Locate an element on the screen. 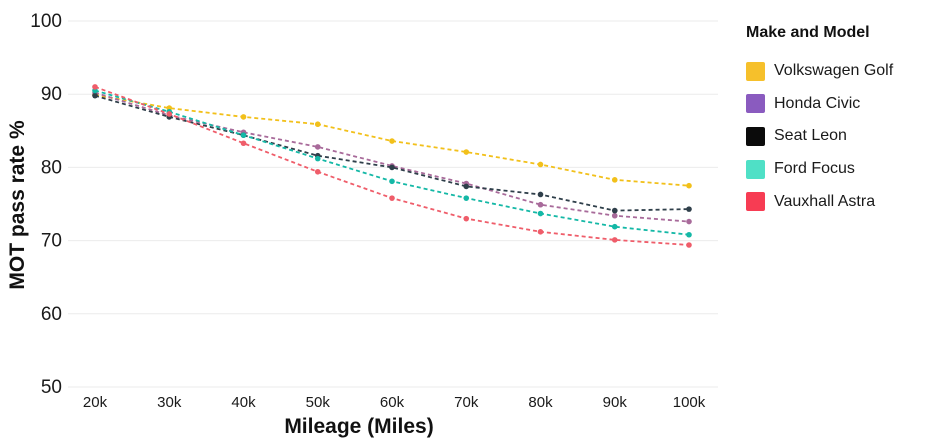 This screenshot has width=948, height=447. x-tick-label: 70k is located at coordinates (466, 402).